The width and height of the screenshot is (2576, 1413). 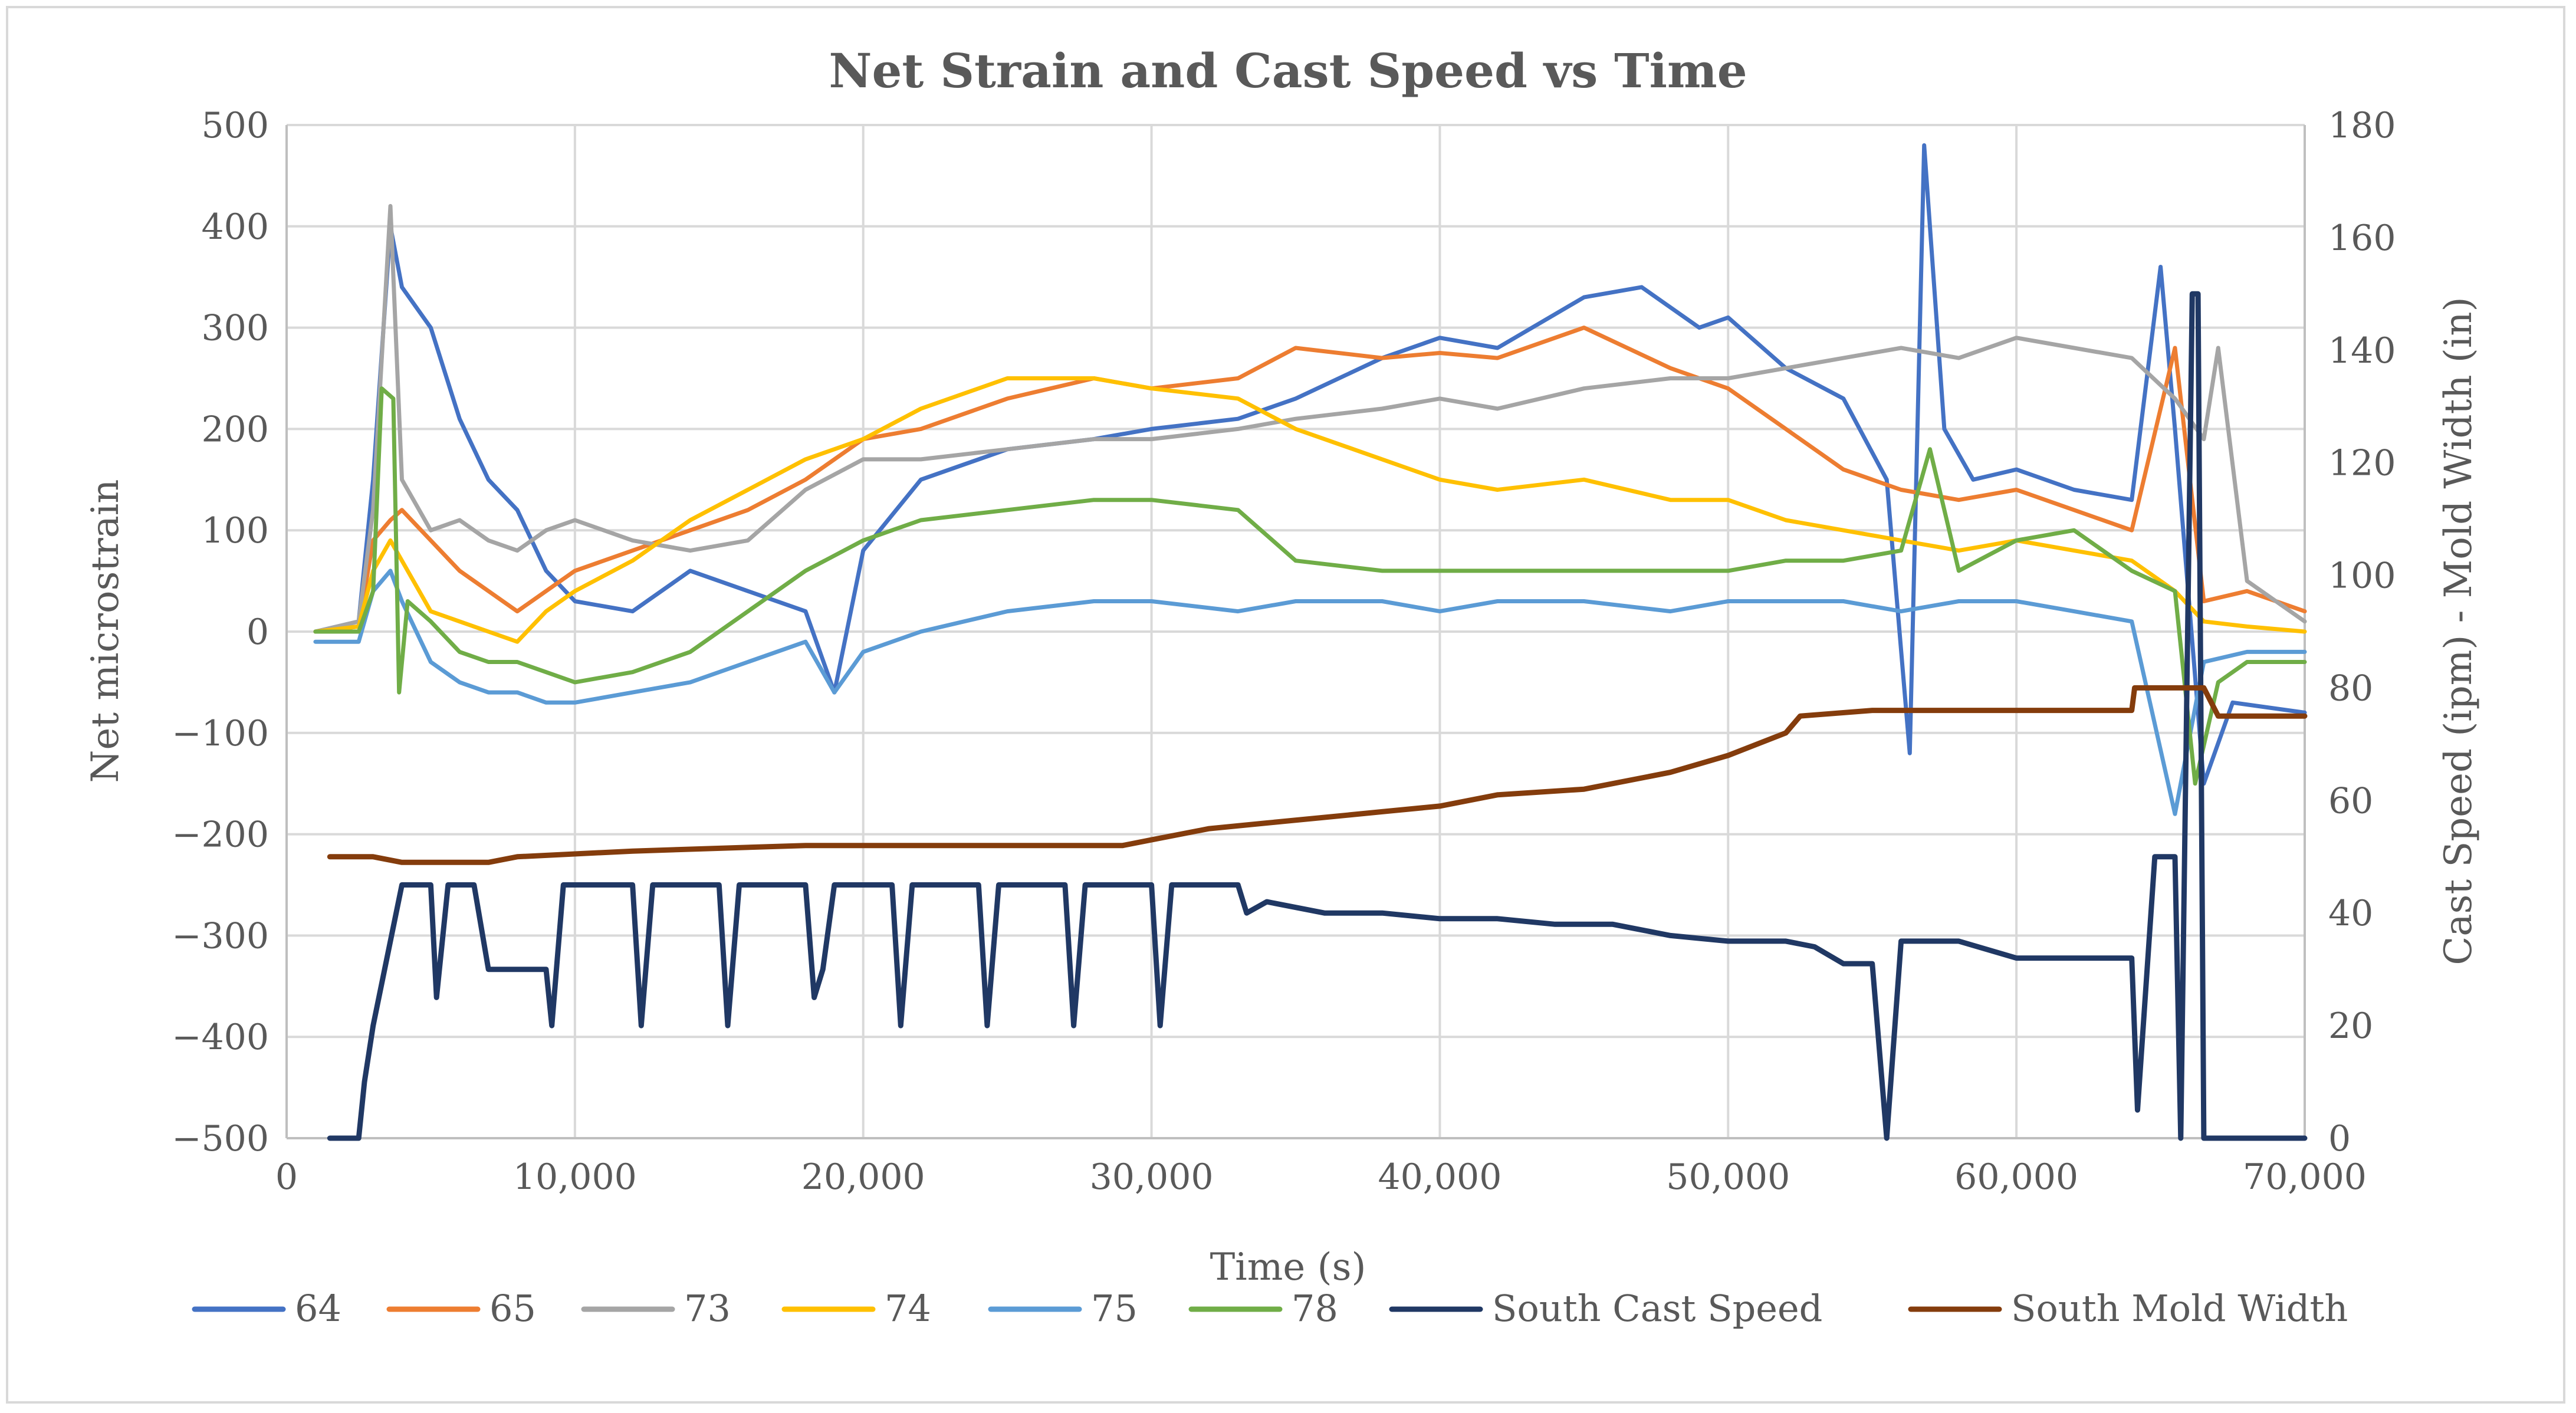 What do you see at coordinates (1288, 1267) in the screenshot?
I see `x-axis-label: Time (s)` at bounding box center [1288, 1267].